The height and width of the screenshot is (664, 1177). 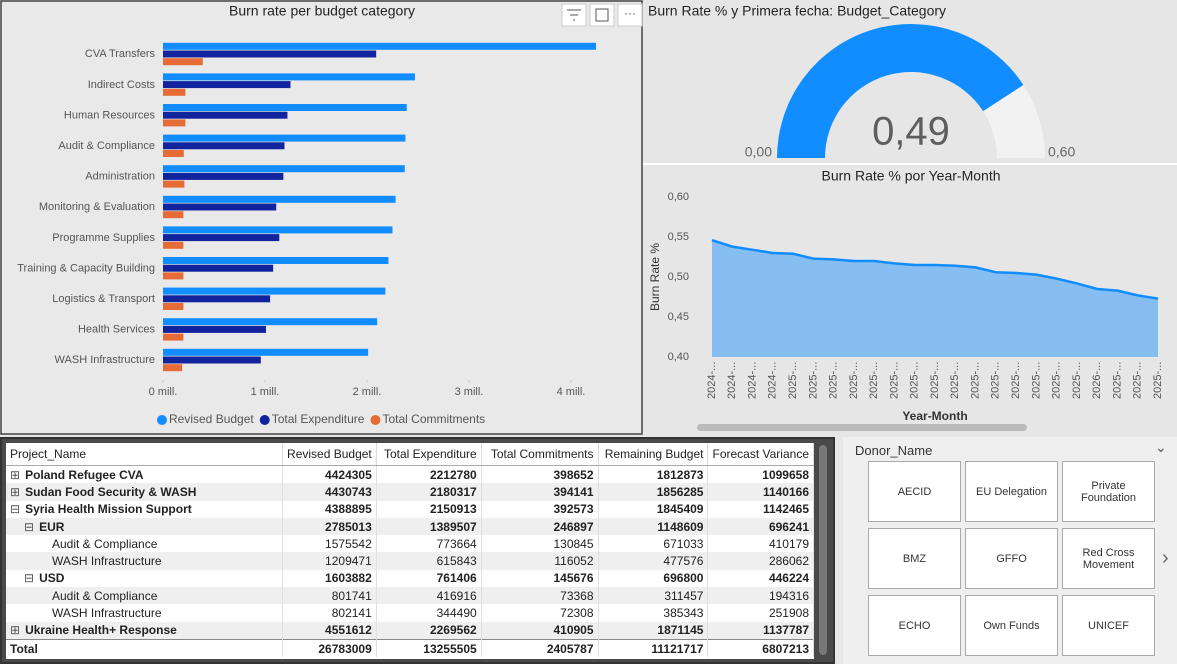 I want to click on cell: ⊟ EUR, so click(x=144, y=526).